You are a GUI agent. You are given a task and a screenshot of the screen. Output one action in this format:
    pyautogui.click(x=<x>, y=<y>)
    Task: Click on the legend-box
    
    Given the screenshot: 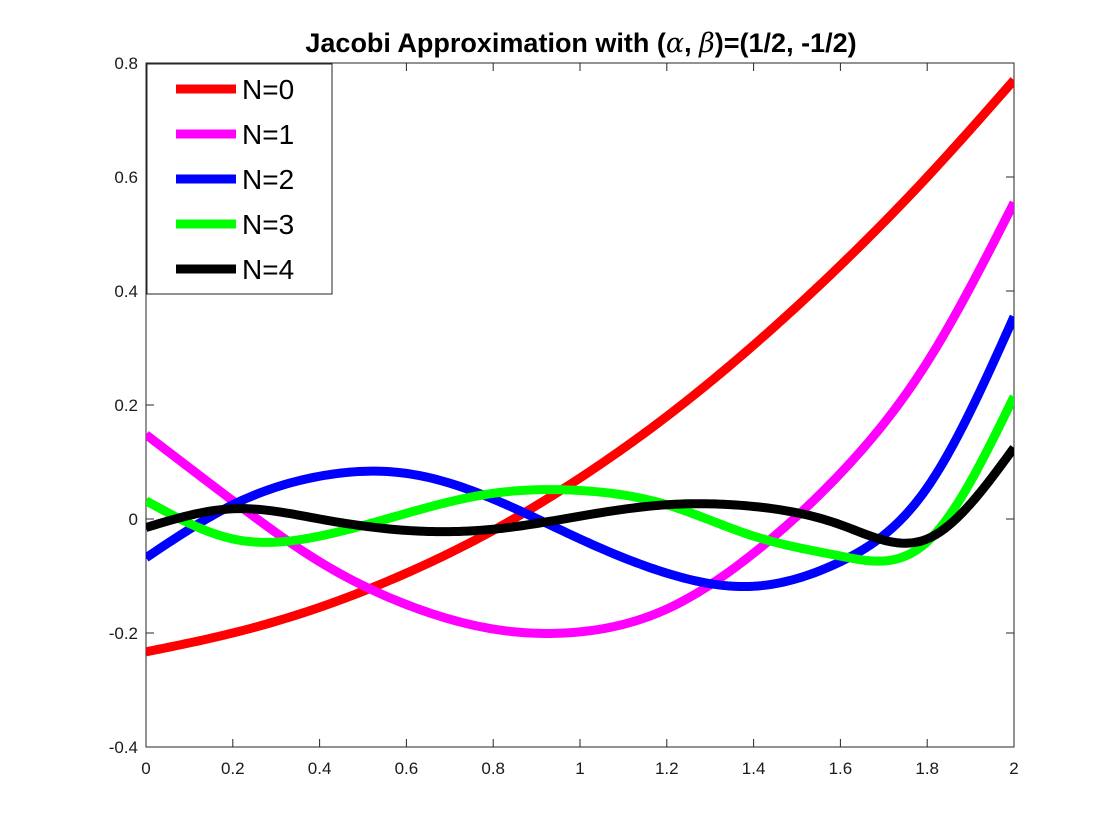 What is the action you would take?
    pyautogui.click(x=239, y=179)
    